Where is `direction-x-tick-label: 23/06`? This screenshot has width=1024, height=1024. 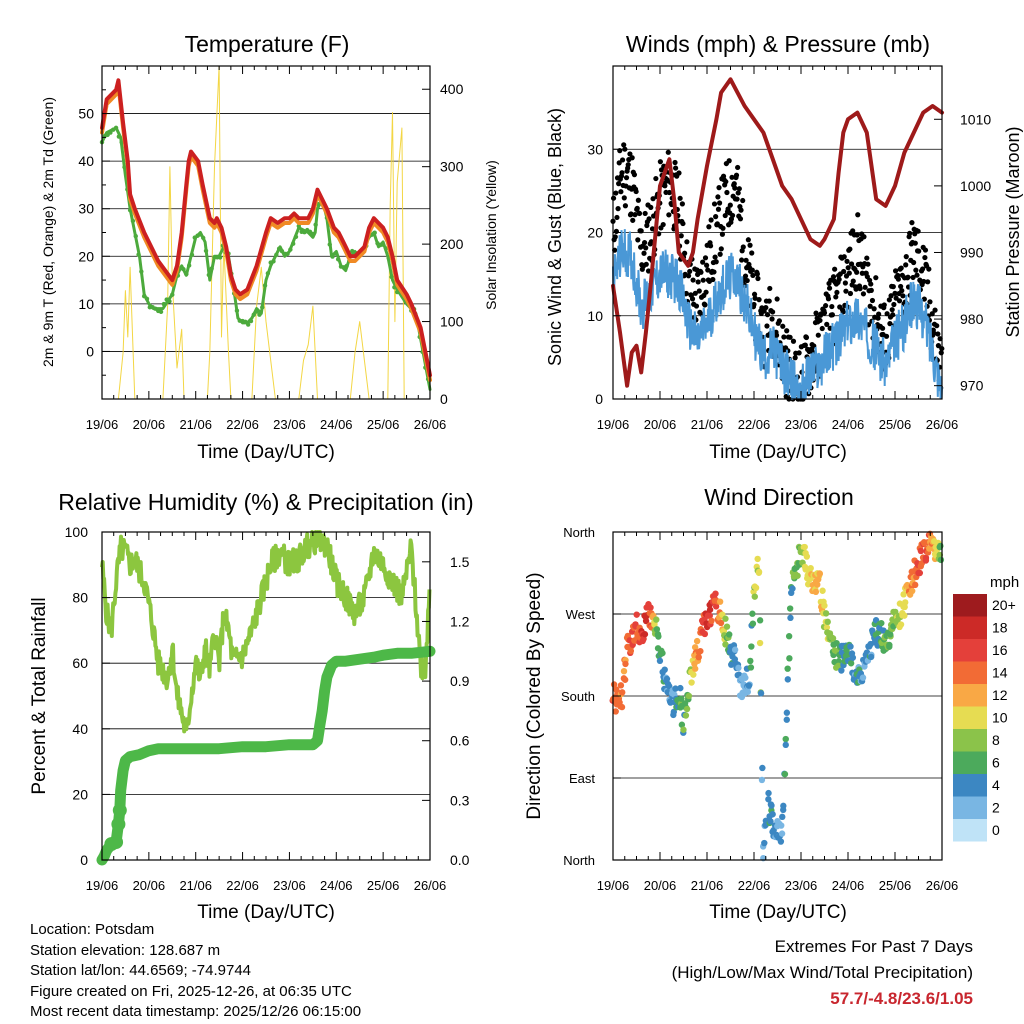 direction-x-tick-label: 23/06 is located at coordinates (801, 885).